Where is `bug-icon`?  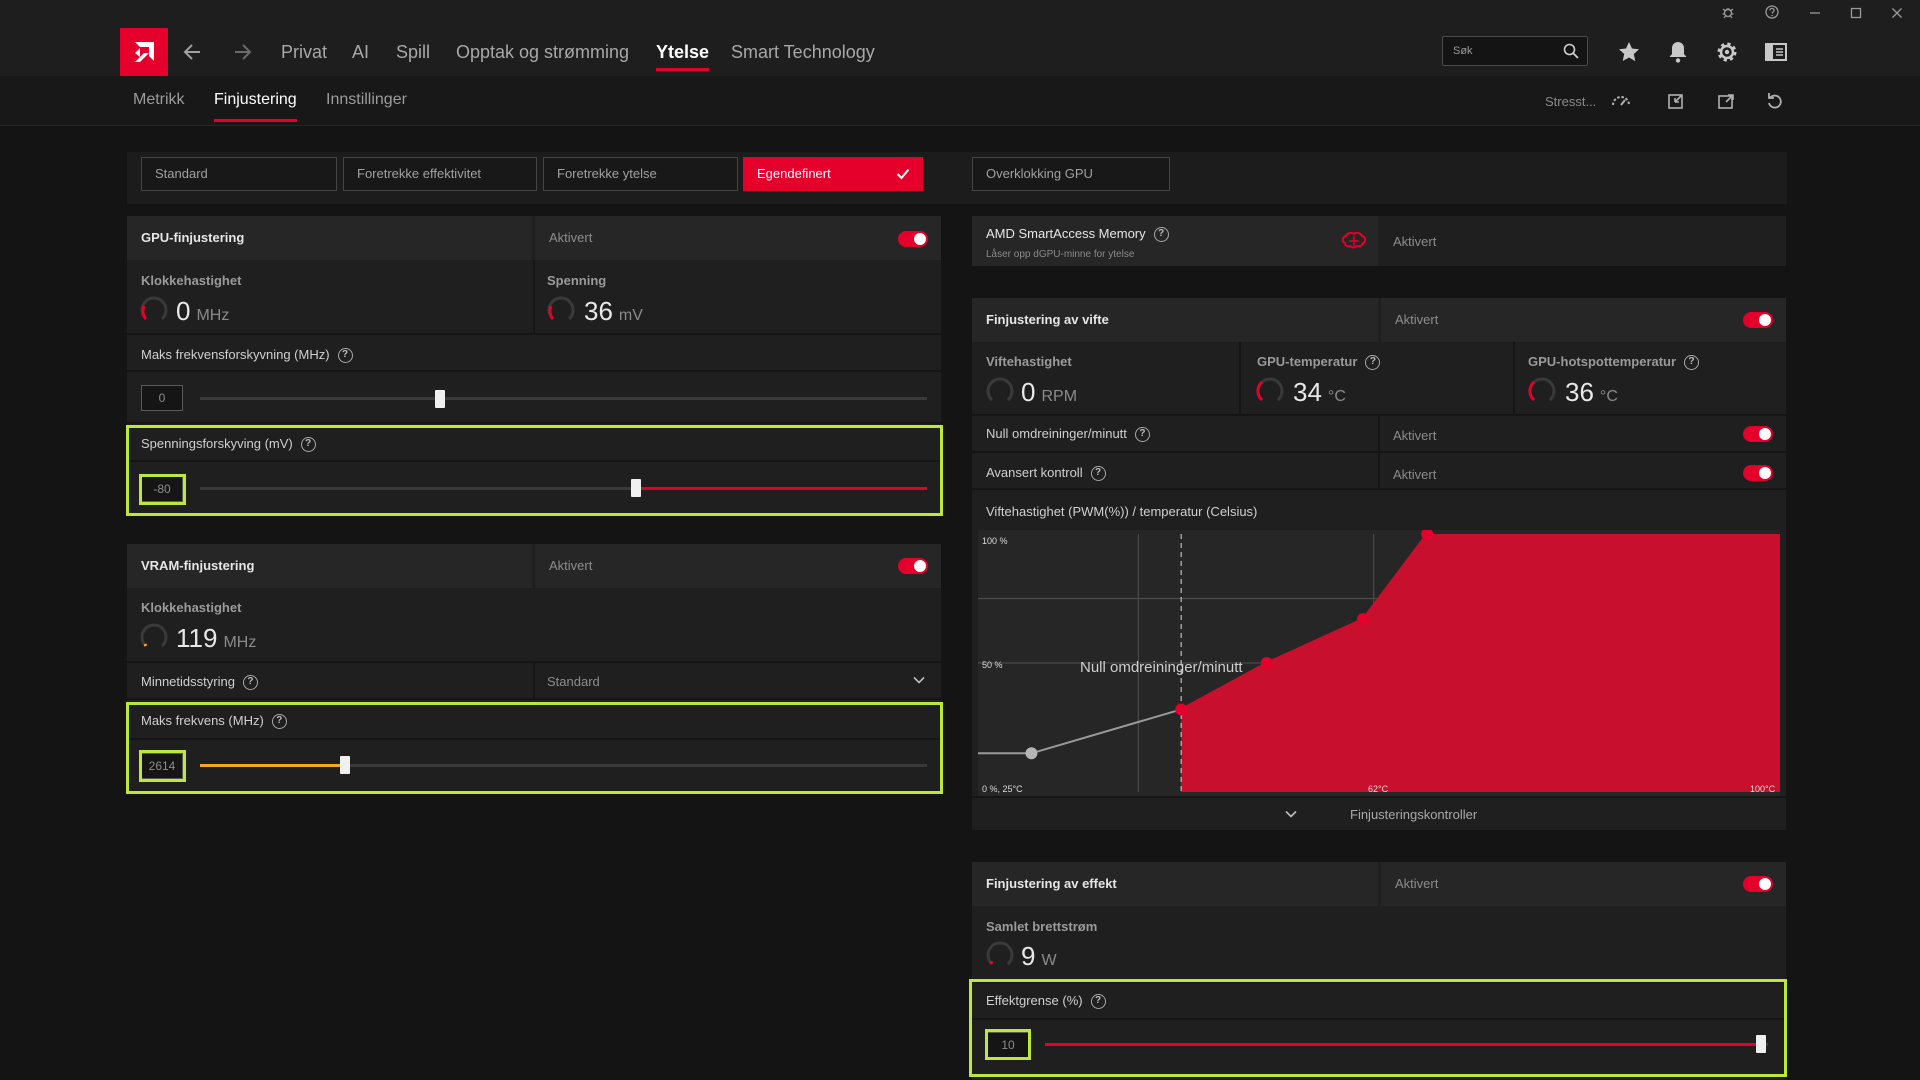
bug-icon is located at coordinates (1728, 14).